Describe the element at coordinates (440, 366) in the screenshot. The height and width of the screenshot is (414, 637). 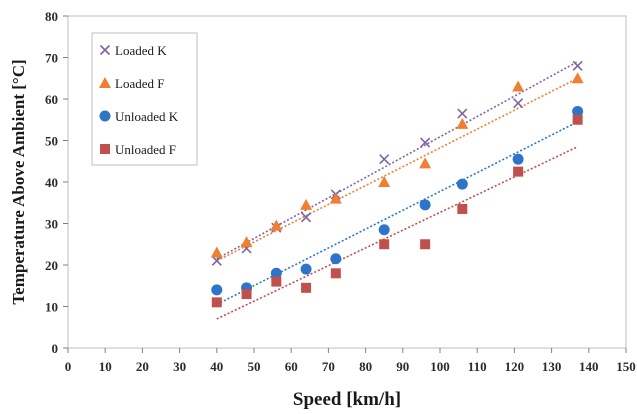
I see `x-tick-label: 100` at that location.